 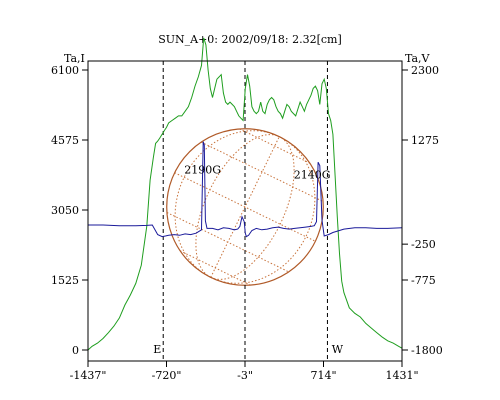 What do you see at coordinates (312, 174) in the screenshot?
I see `annotation-label: 2140G` at bounding box center [312, 174].